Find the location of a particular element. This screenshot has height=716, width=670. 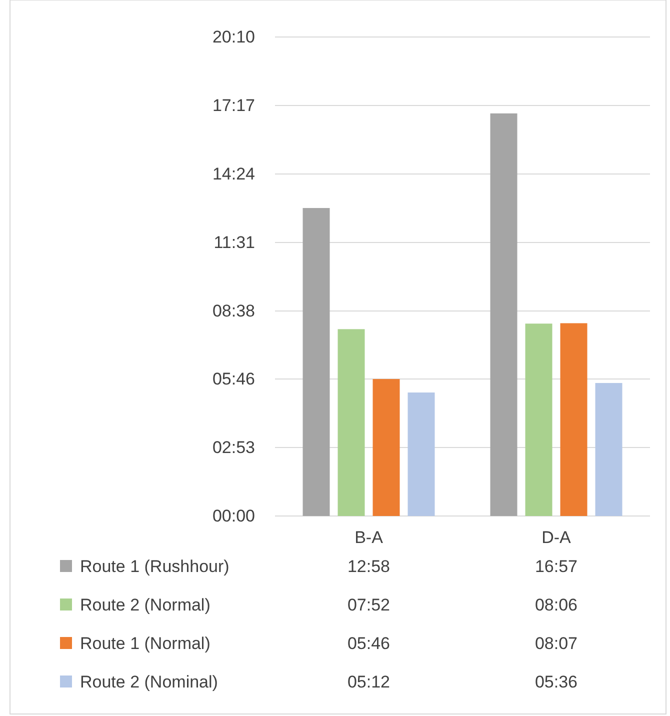

legend-label: Route 2 (Nominal) is located at coordinates (149, 682).